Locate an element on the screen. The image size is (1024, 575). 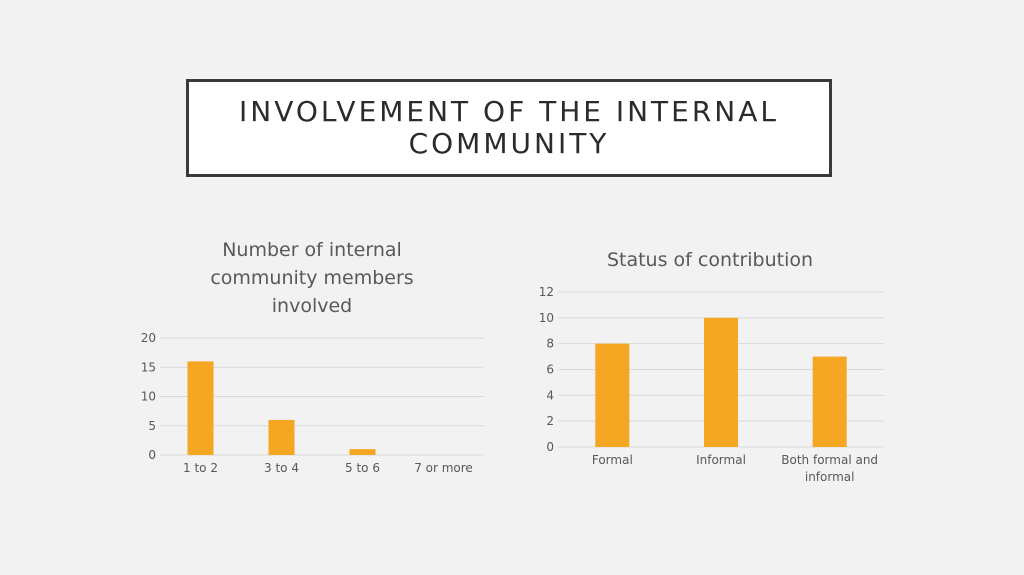
chart1-category-label: 1 to 2 is located at coordinates (200, 468).